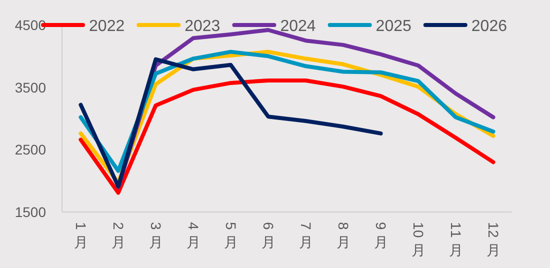 This screenshot has height=268, width=550. I want to click on x-tick-label: 3月, so click(156, 236).